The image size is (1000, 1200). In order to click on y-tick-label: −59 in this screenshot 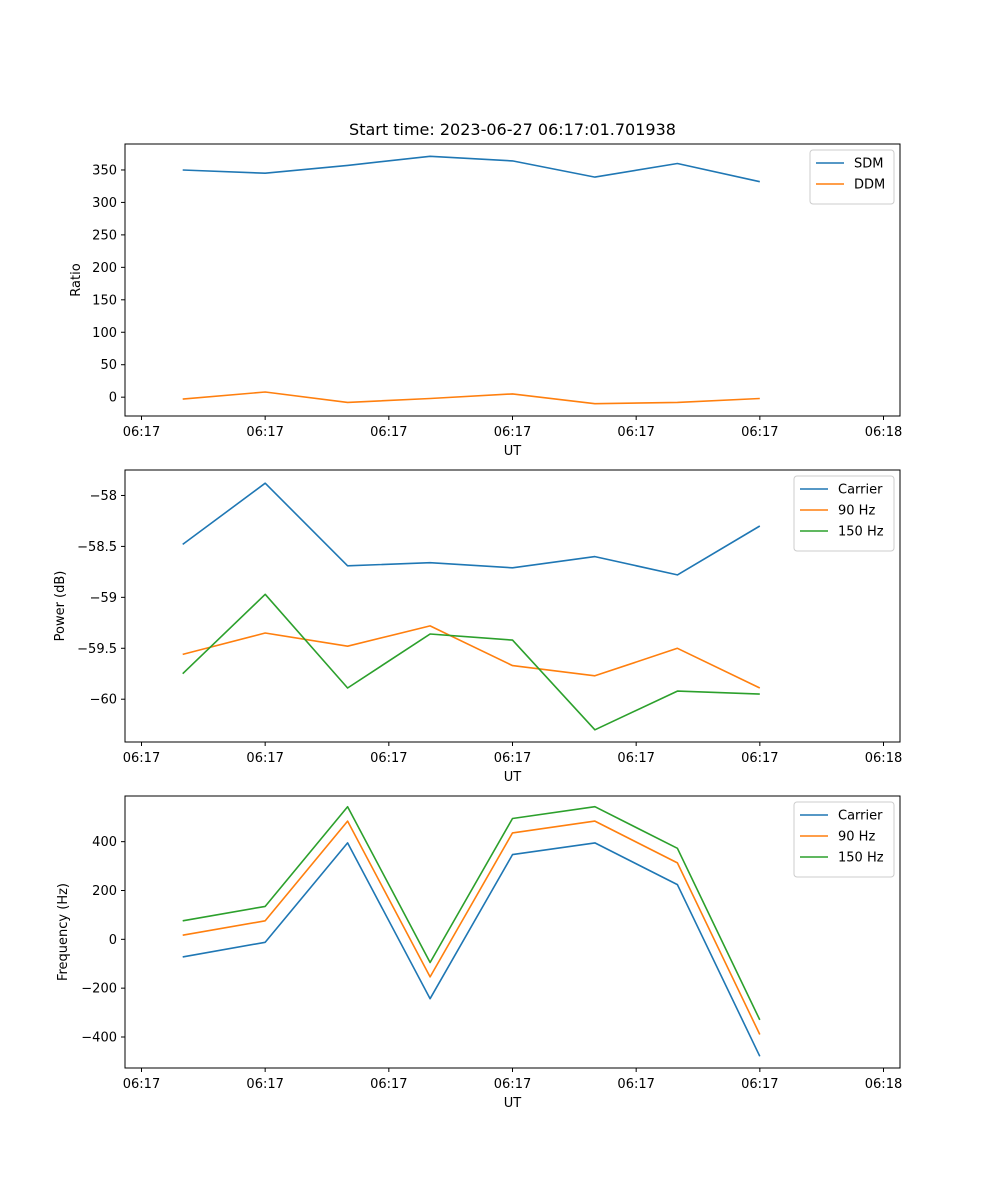, I will do `click(103, 598)`.